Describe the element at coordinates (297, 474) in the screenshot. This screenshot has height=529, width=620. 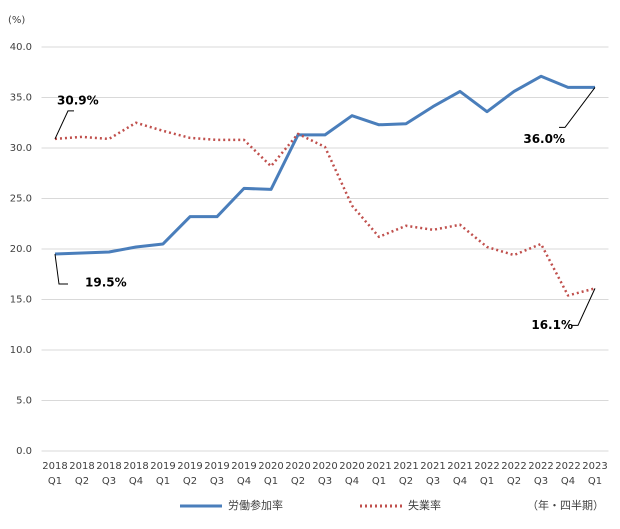
I see `x-tick-label: 2020 Q2` at that location.